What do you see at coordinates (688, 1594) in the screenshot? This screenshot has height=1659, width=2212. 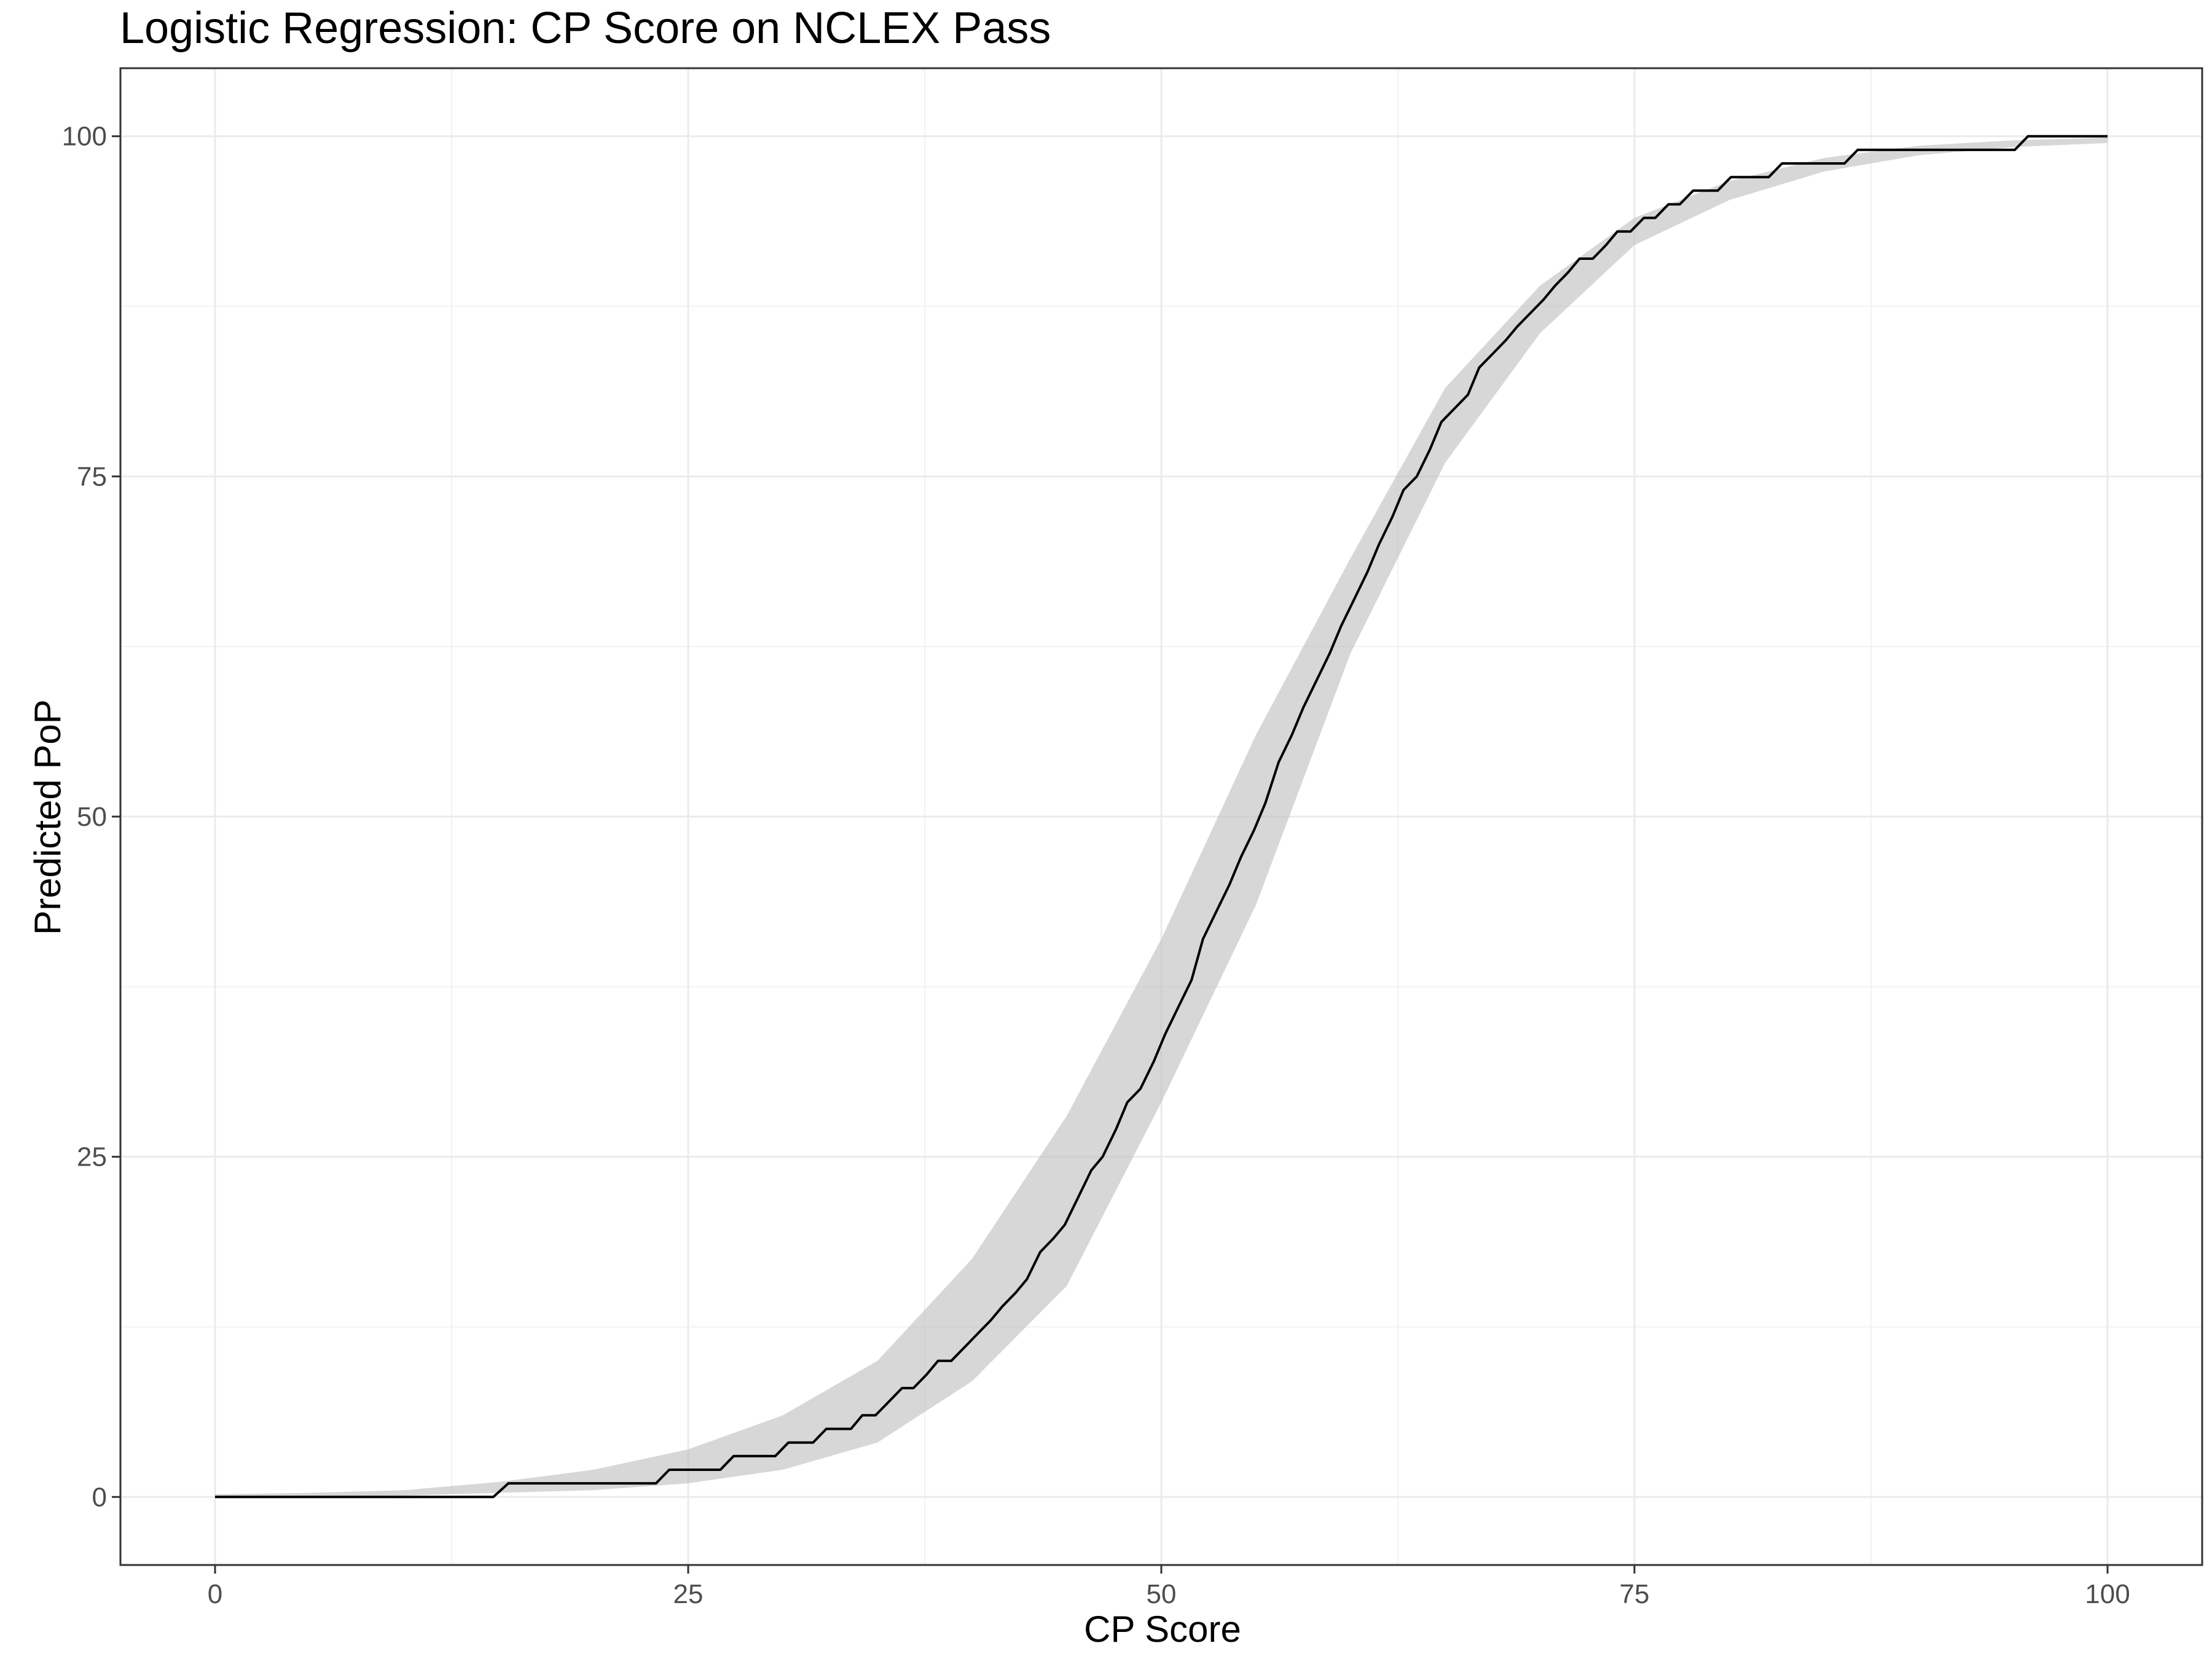 I see `x-tick-label: 25` at bounding box center [688, 1594].